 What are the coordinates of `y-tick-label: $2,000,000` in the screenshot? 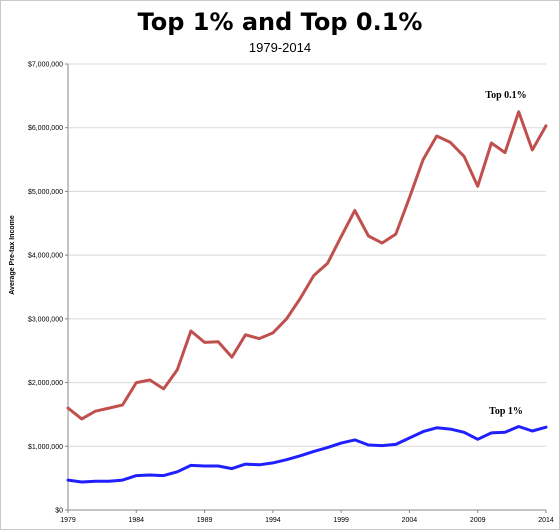 It's located at (45, 383).